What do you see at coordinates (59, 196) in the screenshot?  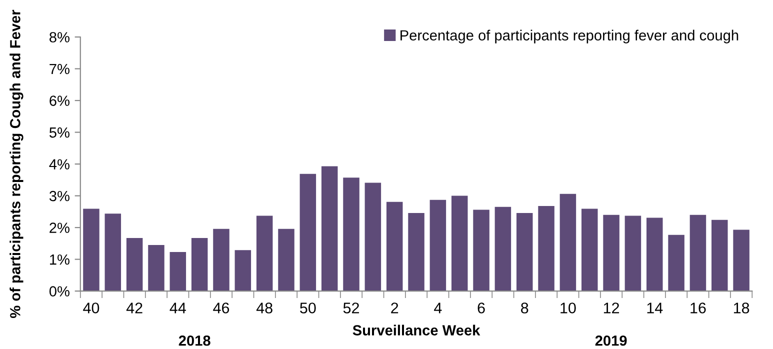 I see `y-tick-label: 3%` at bounding box center [59, 196].